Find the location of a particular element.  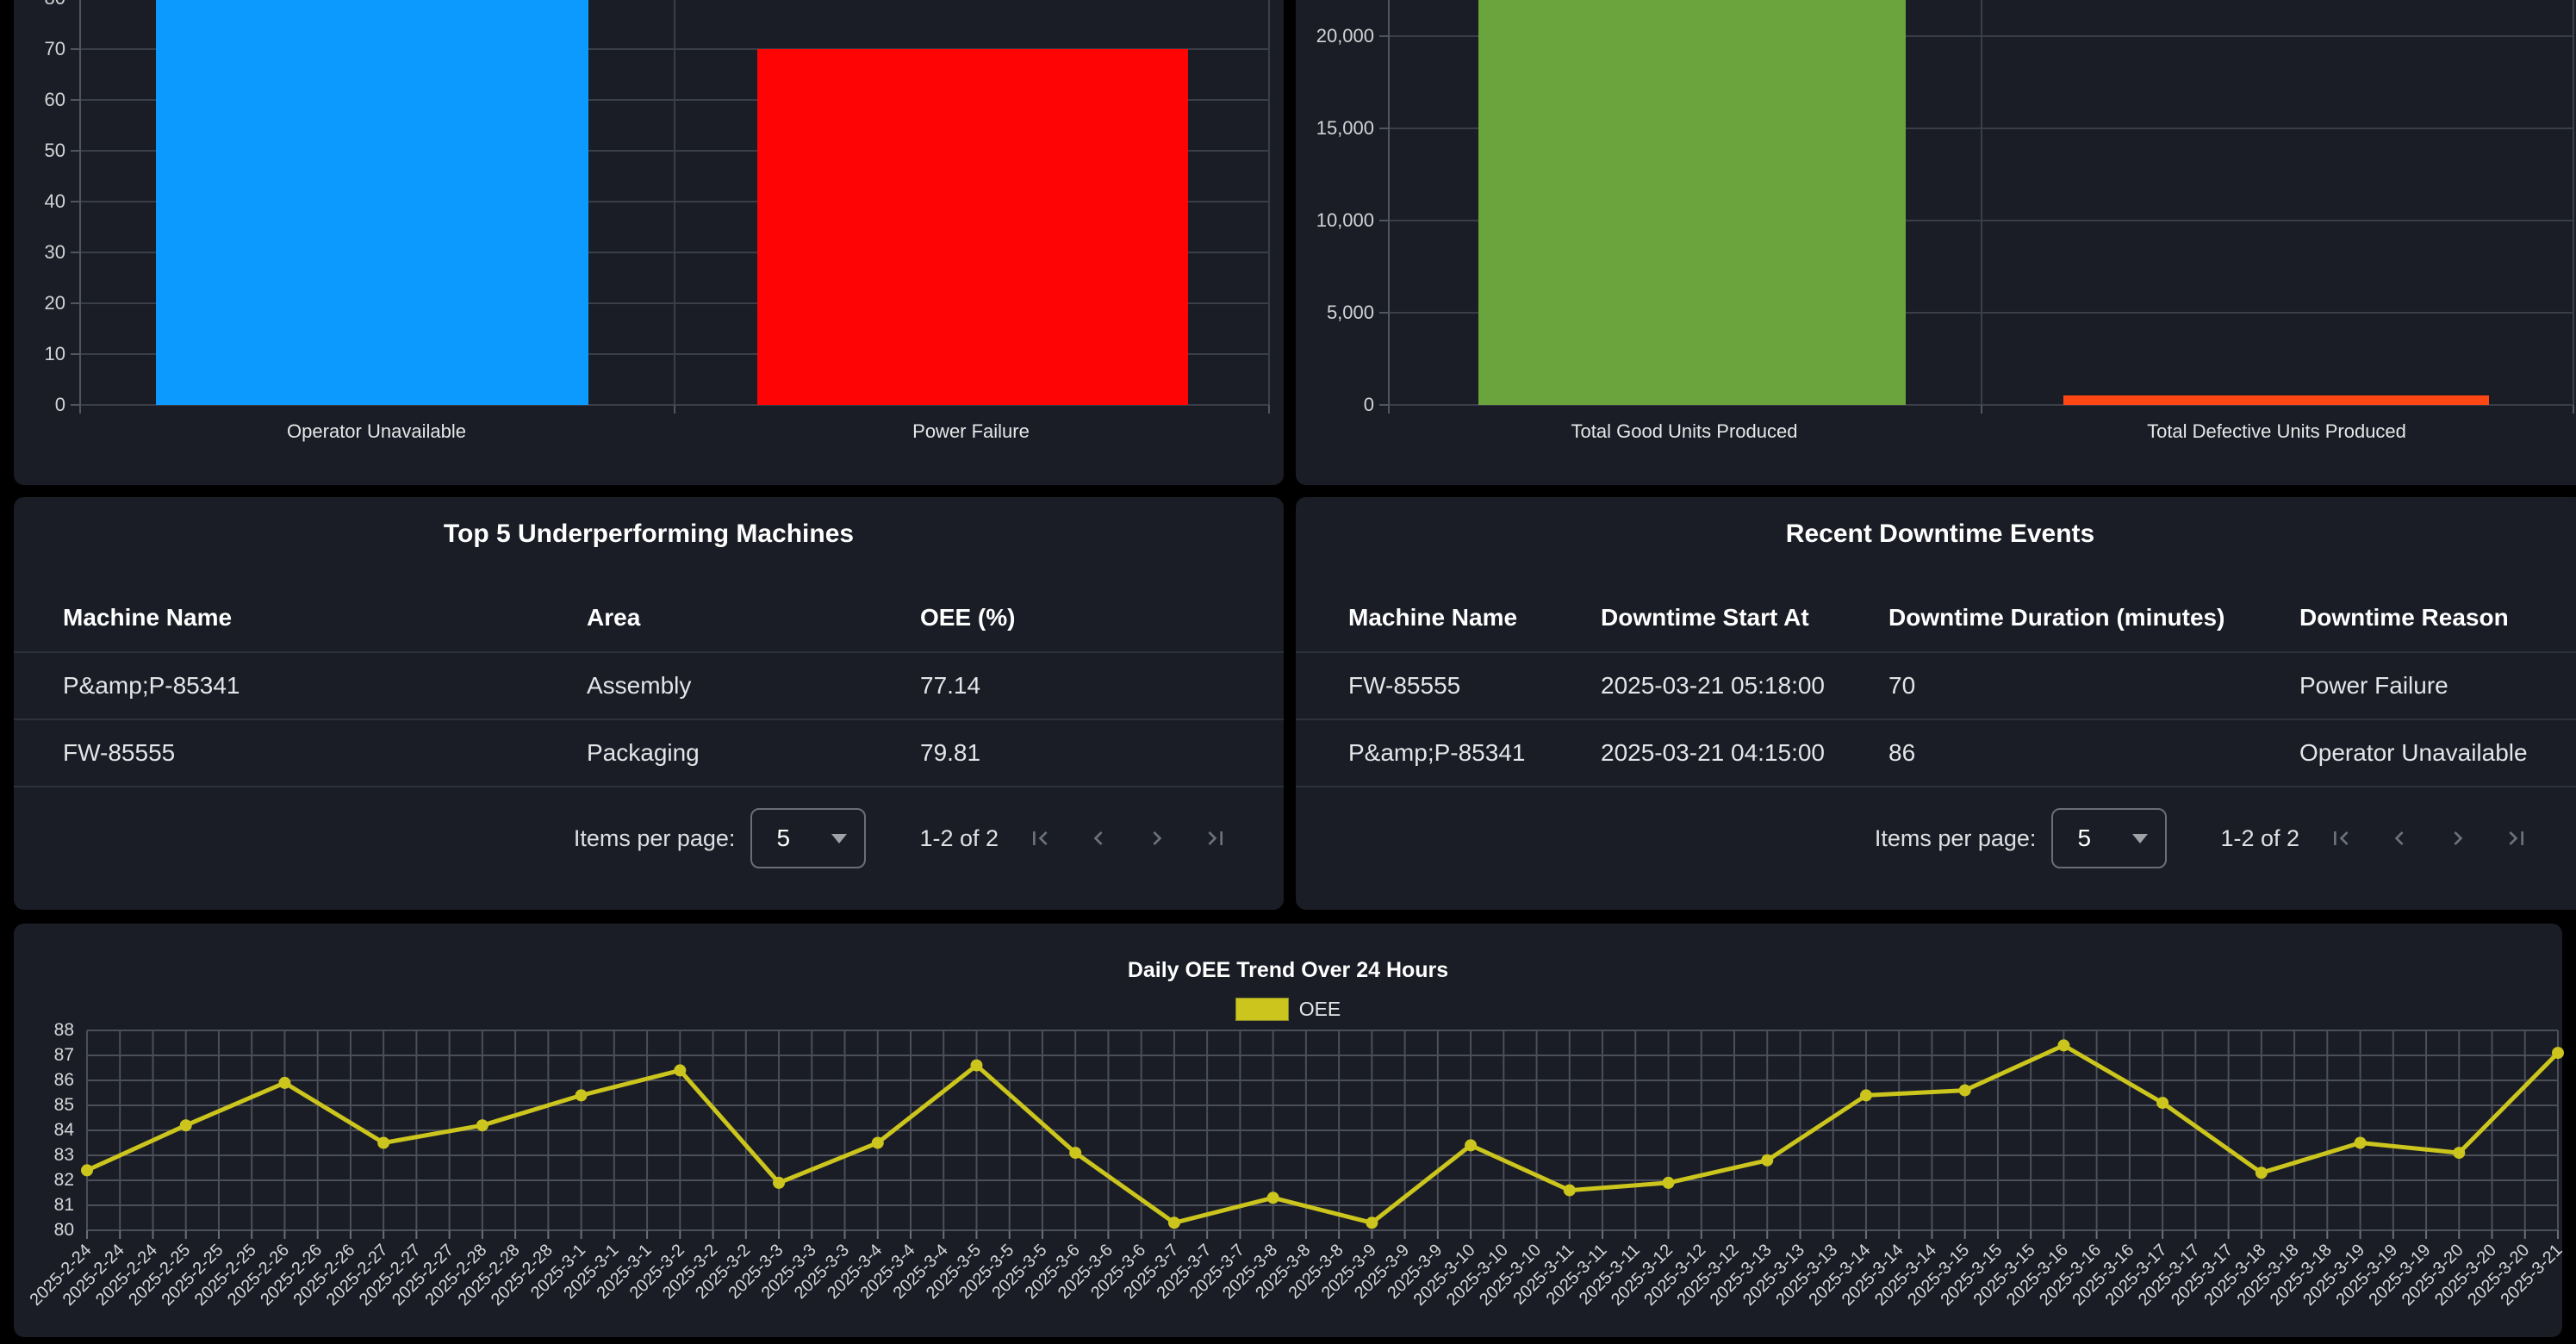

y-tick-label: 5,000 is located at coordinates (1350, 313).